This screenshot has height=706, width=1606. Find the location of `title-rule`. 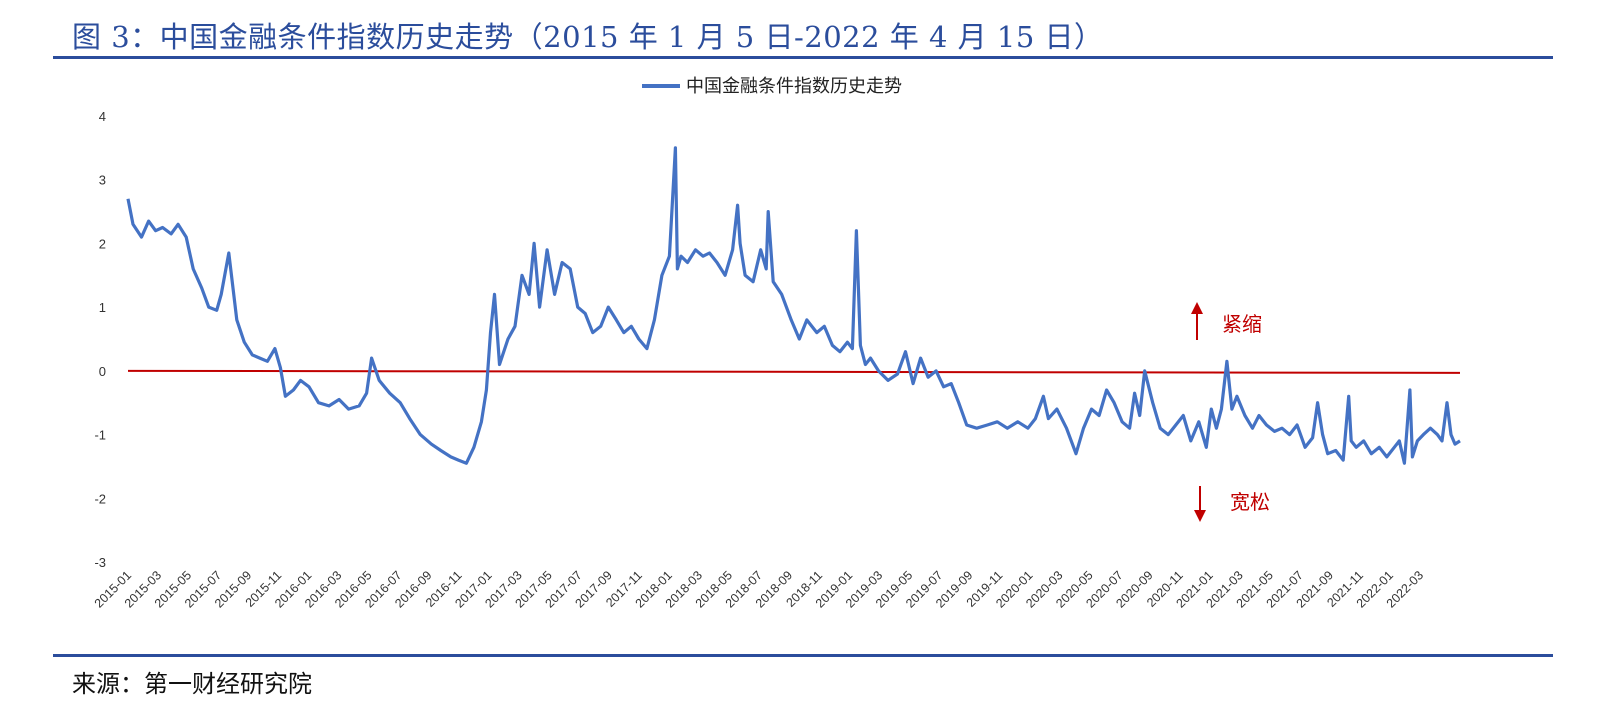

title-rule is located at coordinates (803, 57).